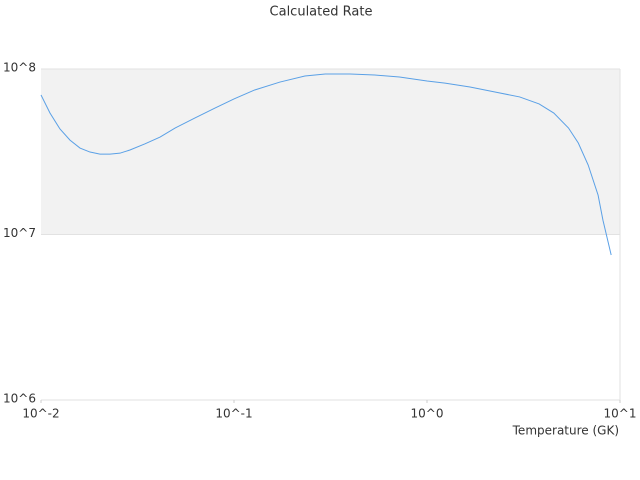  Describe the element at coordinates (19, 68) in the screenshot. I see `y-tick-label: 10^8` at that location.